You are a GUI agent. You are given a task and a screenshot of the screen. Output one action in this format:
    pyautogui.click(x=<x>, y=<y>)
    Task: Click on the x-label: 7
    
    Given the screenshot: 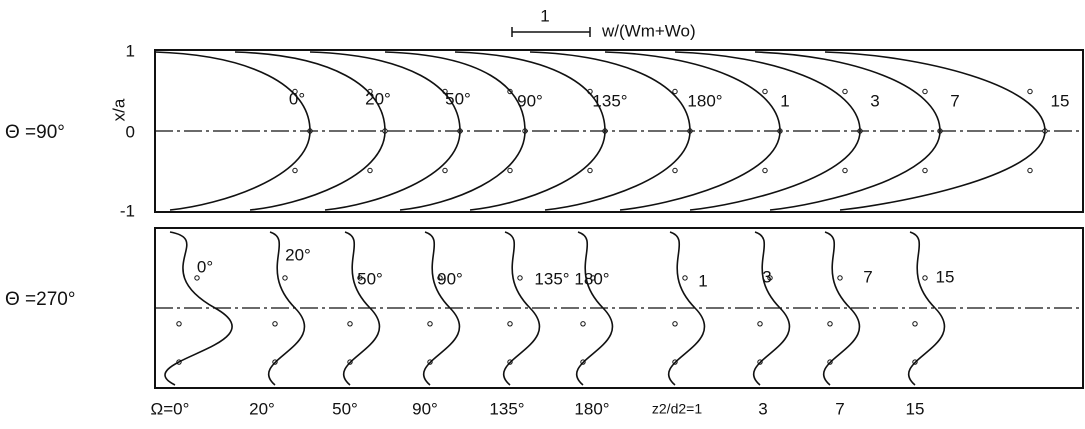 What is the action you would take?
    pyautogui.click(x=839, y=408)
    